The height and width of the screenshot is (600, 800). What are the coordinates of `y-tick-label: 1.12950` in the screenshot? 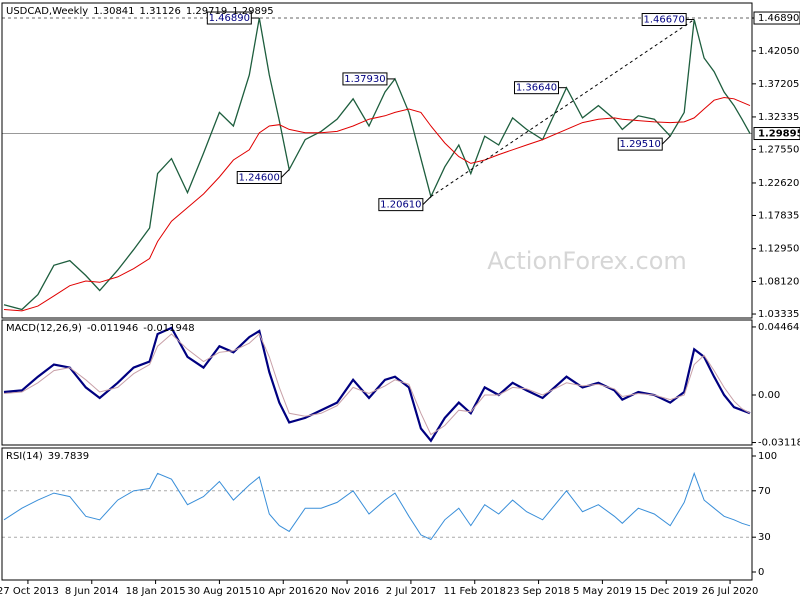 It's located at (778, 249).